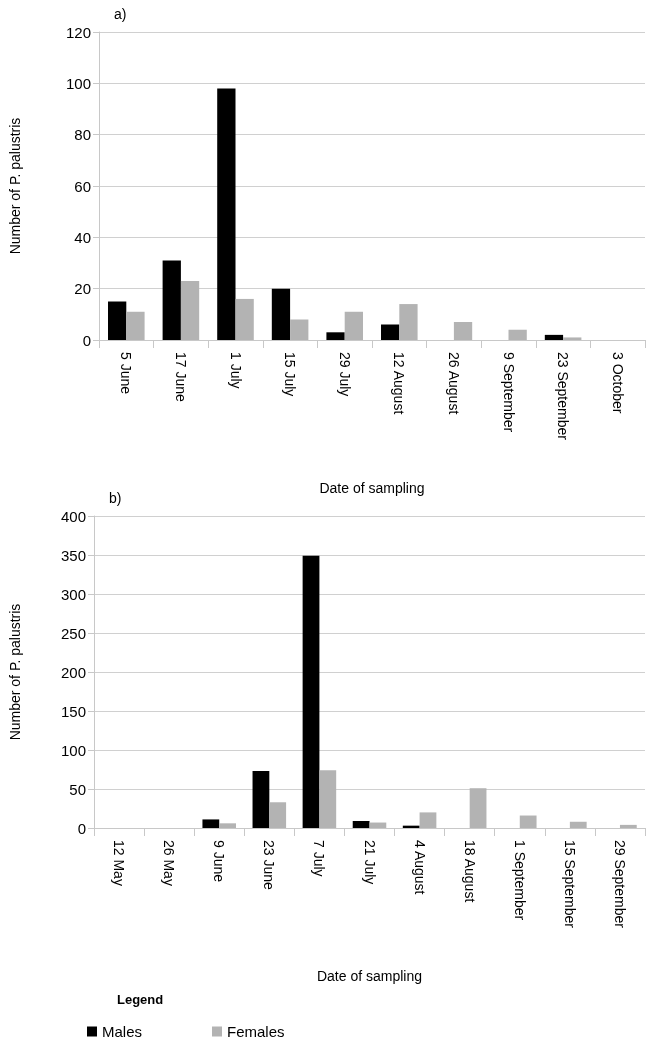 This screenshot has height=1044, width=646. I want to click on legend-label: Females, so click(256, 1031).